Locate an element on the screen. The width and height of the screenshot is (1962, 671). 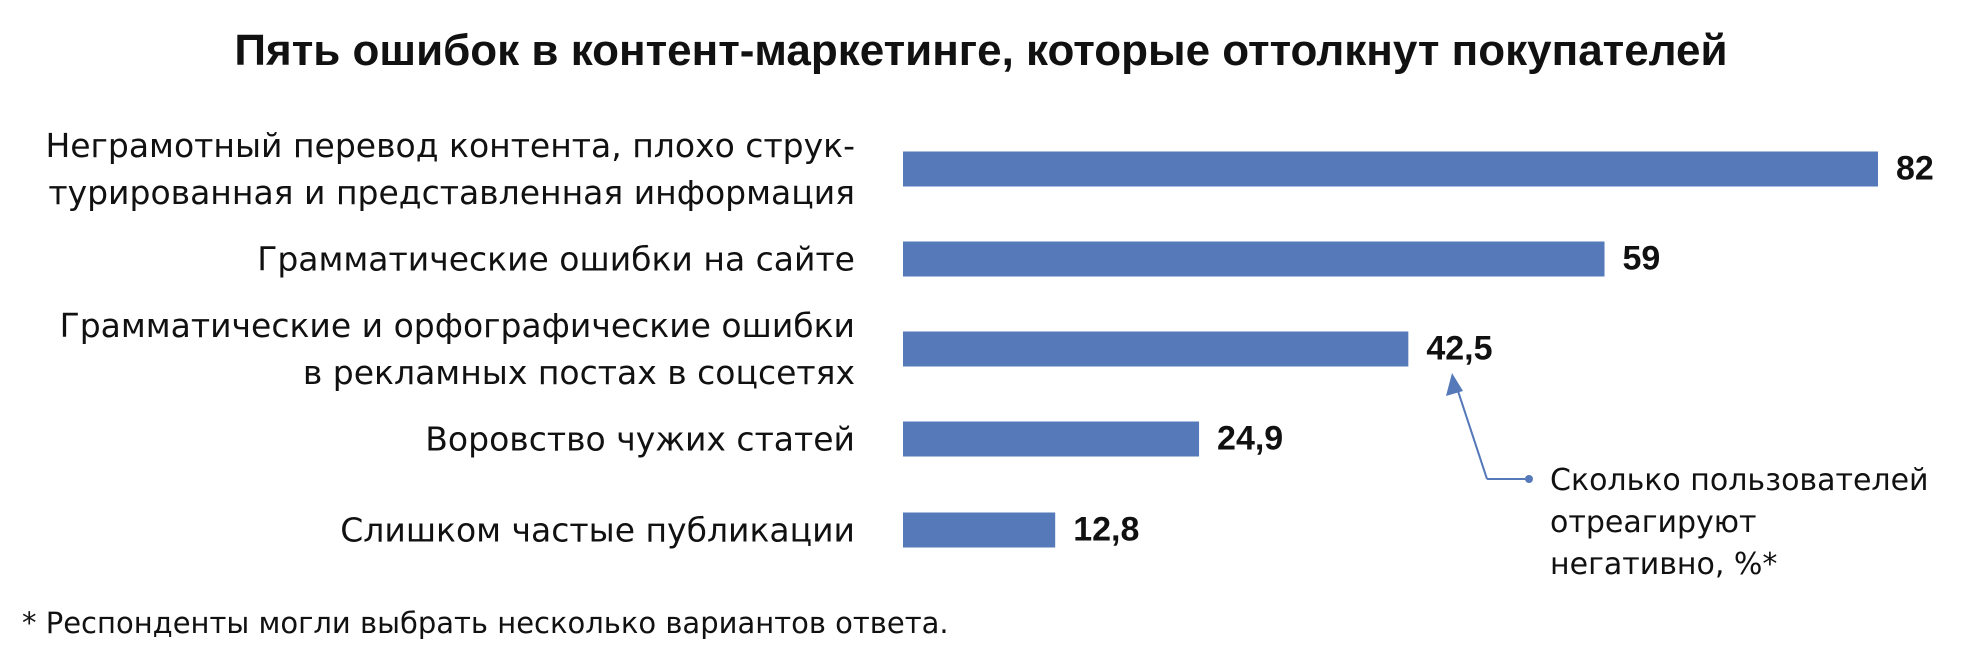
value-label: 24,9 is located at coordinates (1250, 438).